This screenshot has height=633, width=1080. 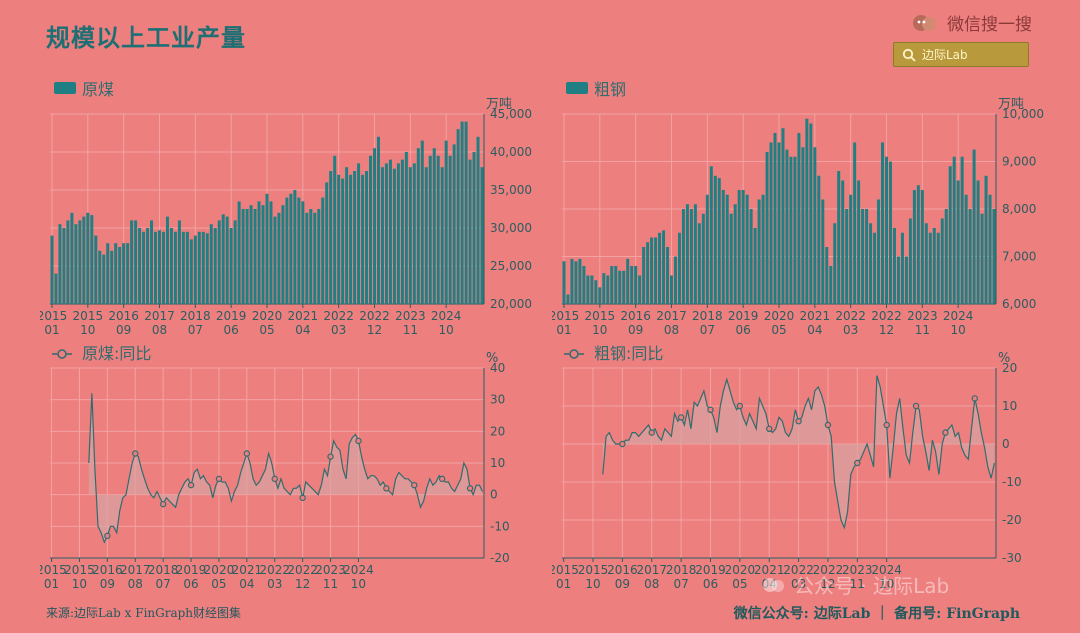 I want to click on x-tick-label: 06, so click(x=190, y=583).